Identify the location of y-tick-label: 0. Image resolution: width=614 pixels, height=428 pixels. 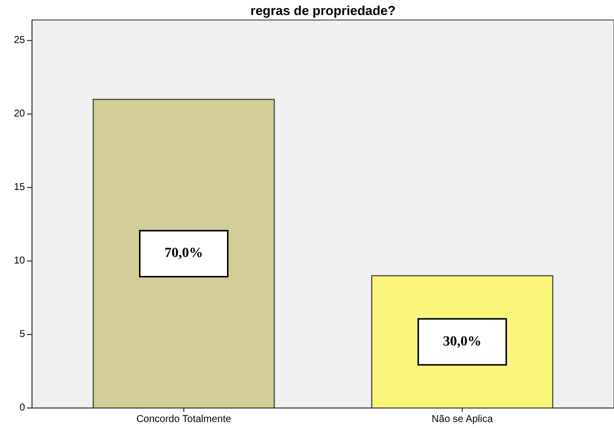
(22, 408).